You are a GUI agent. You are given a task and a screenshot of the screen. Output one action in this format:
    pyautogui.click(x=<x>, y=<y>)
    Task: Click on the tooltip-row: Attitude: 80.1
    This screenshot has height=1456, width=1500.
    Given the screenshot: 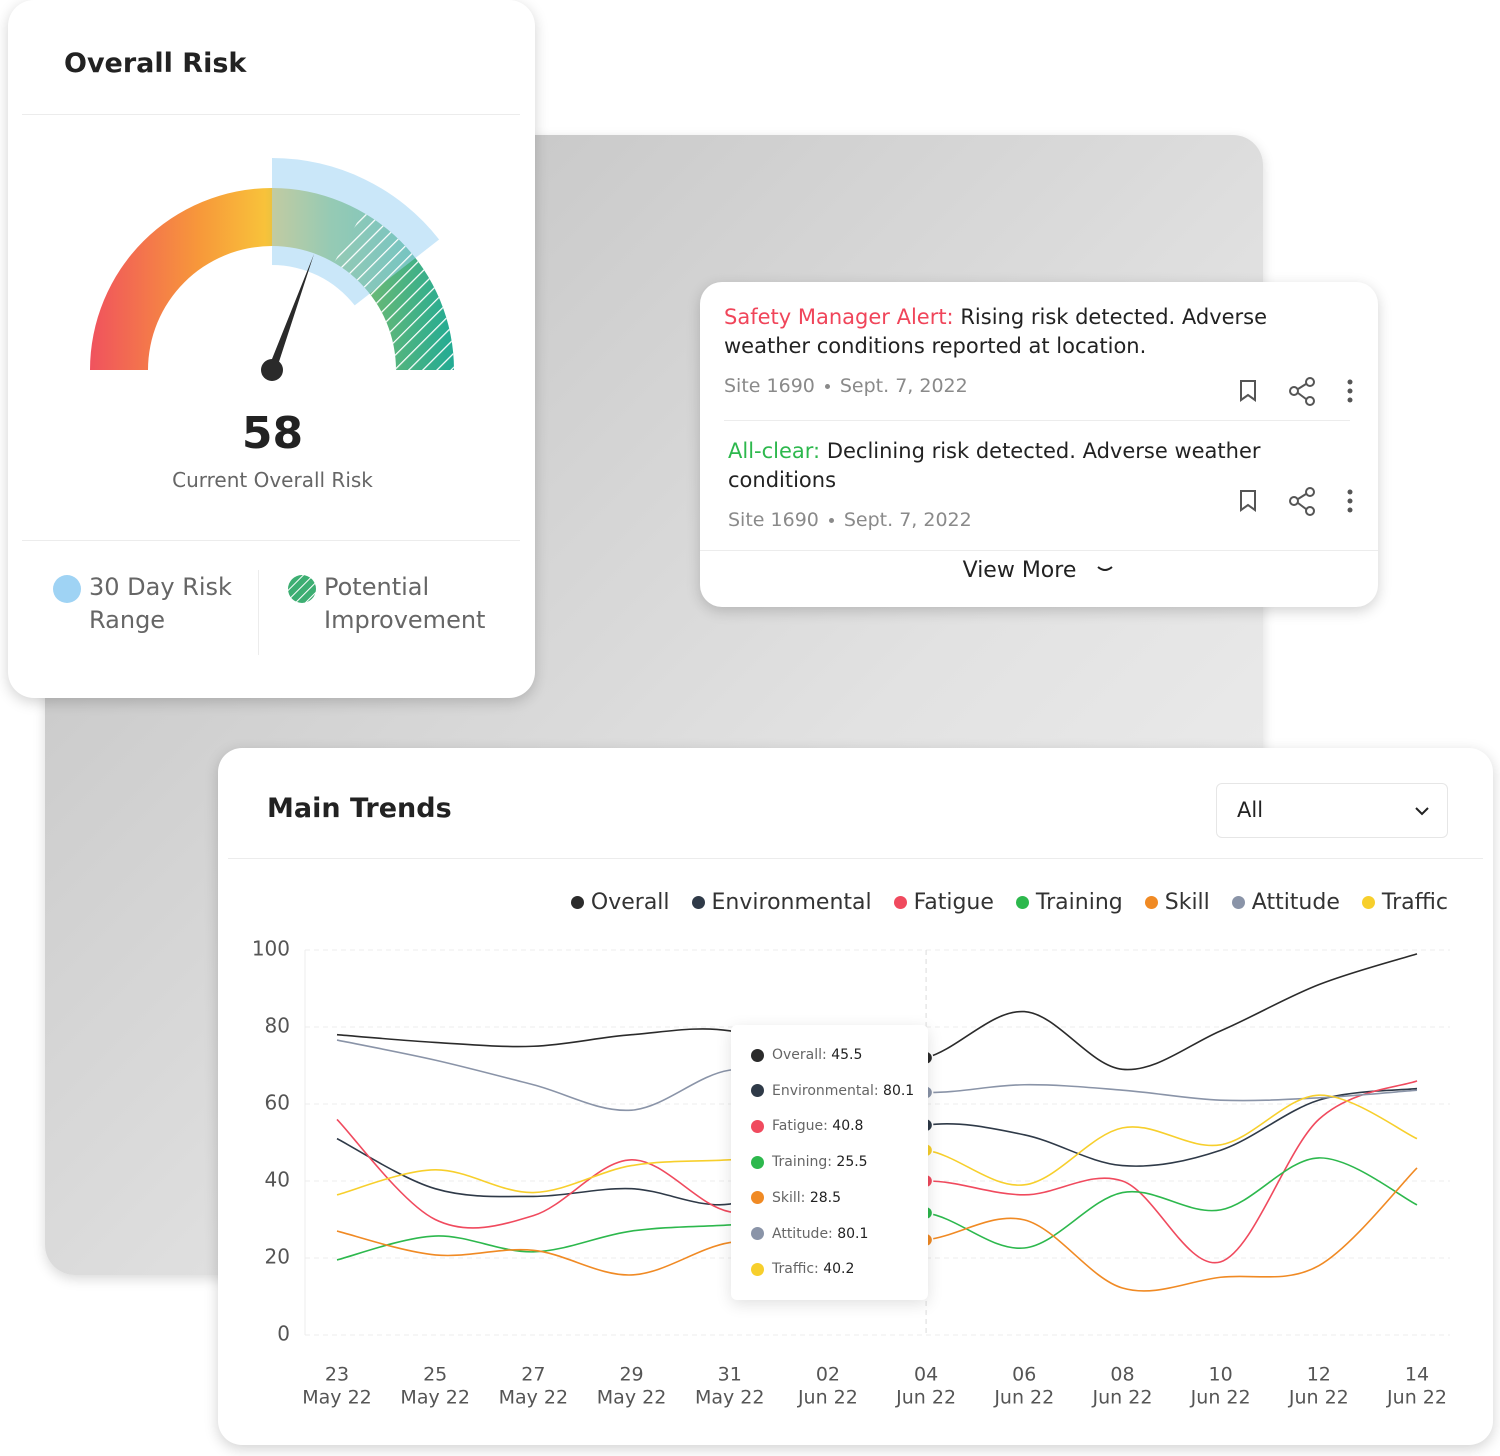 What is the action you would take?
    pyautogui.click(x=809, y=1234)
    